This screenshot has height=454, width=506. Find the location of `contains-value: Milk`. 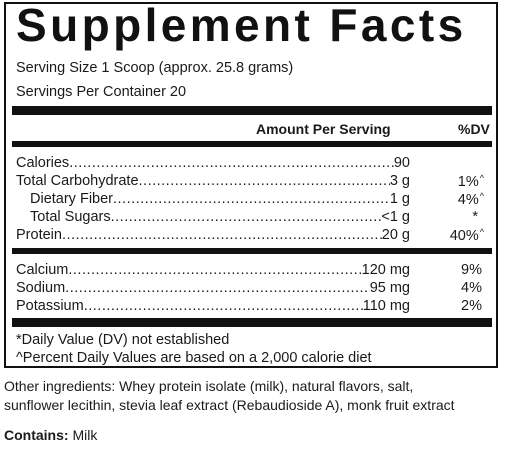

contains-value: Milk is located at coordinates (85, 435).